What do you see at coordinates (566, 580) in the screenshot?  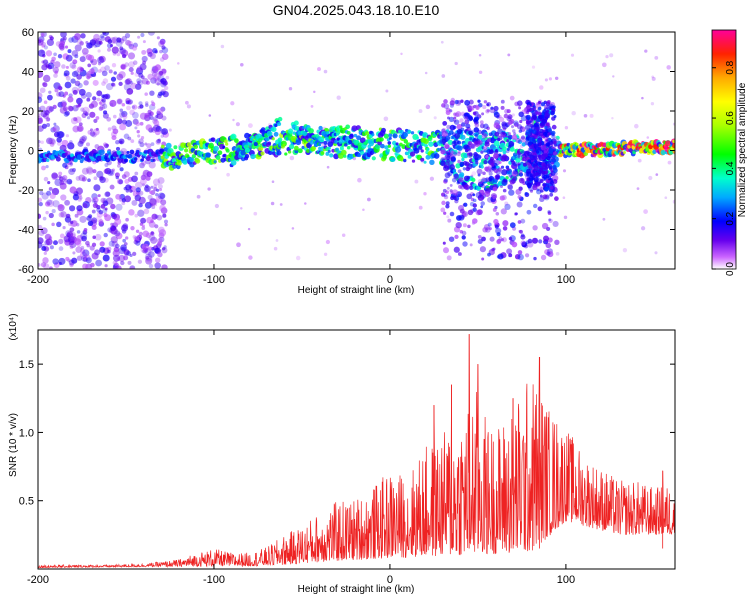 I see `snr-x-tick-label: 100` at bounding box center [566, 580].